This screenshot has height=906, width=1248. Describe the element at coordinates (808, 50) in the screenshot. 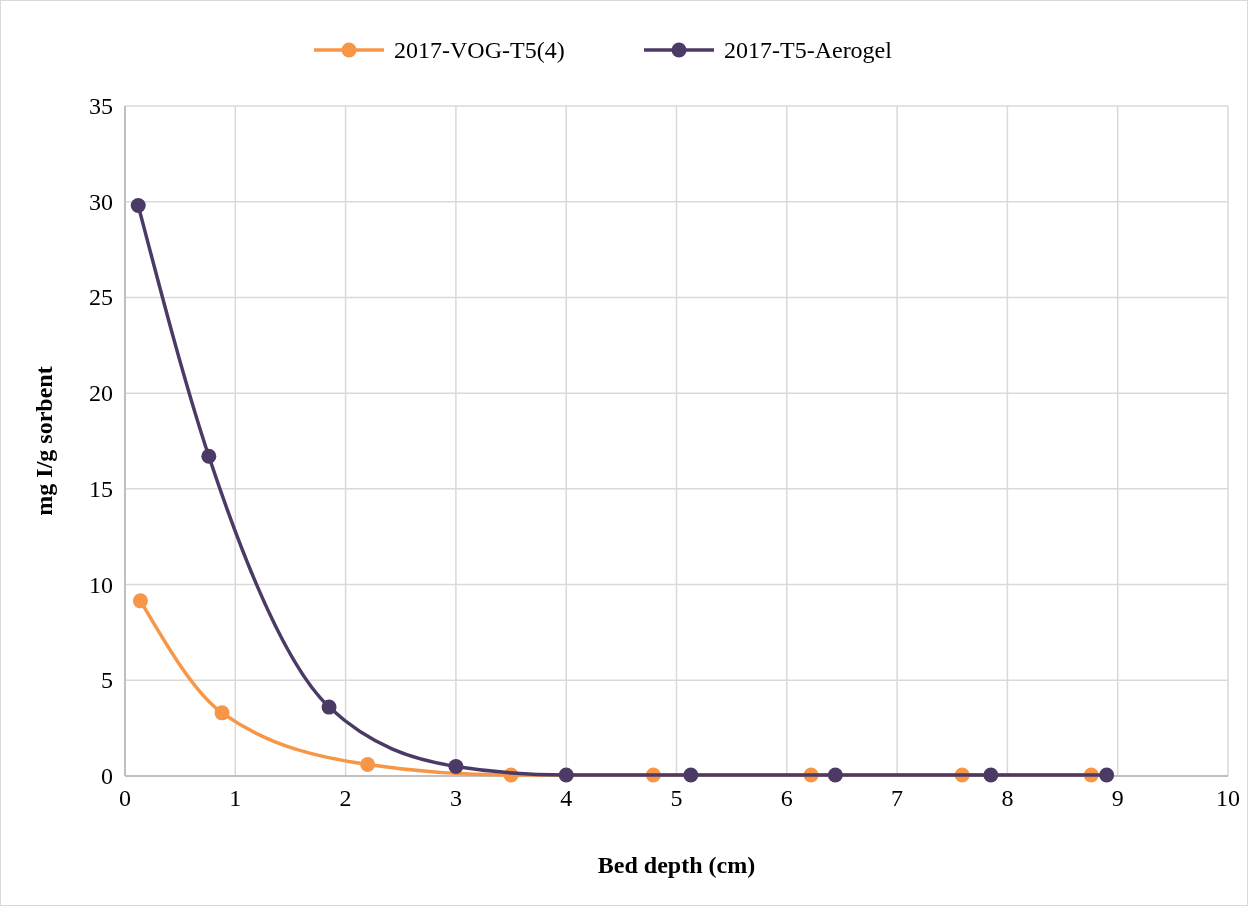

I see `legend-label: 2017-T5-Aerogel` at that location.